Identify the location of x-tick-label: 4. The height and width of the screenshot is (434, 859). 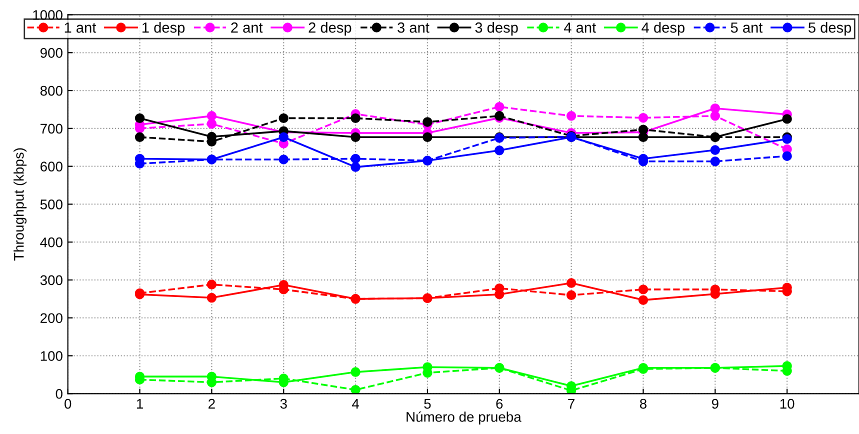
(356, 404).